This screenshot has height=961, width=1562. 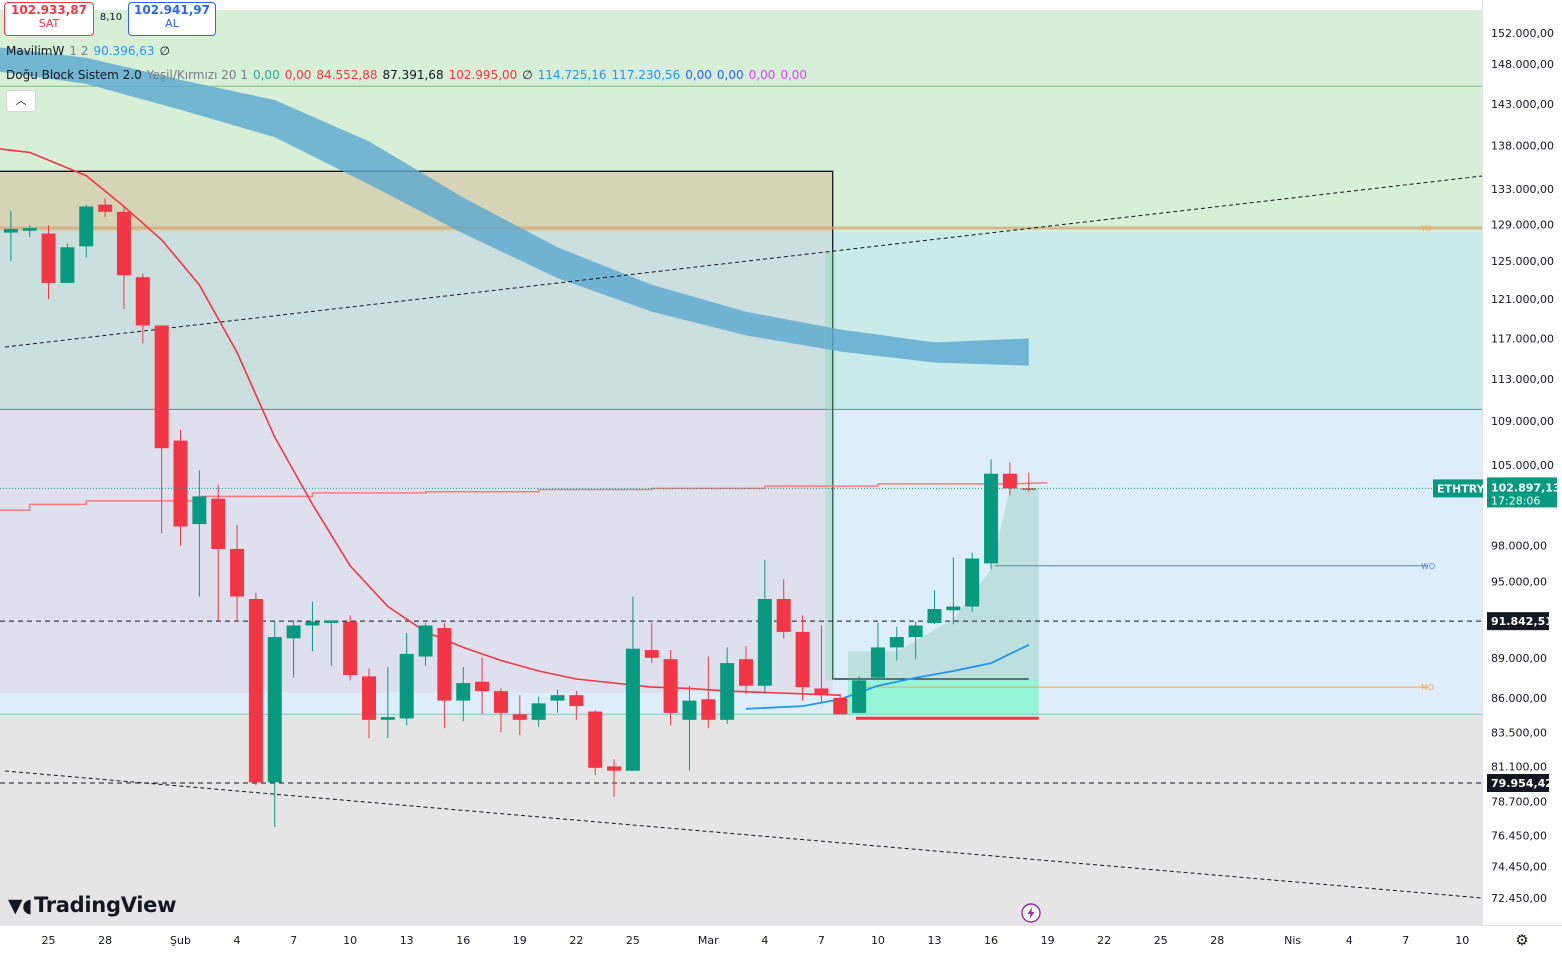 What do you see at coordinates (1519, 658) in the screenshot?
I see `price-tick-label: 89.000,00` at bounding box center [1519, 658].